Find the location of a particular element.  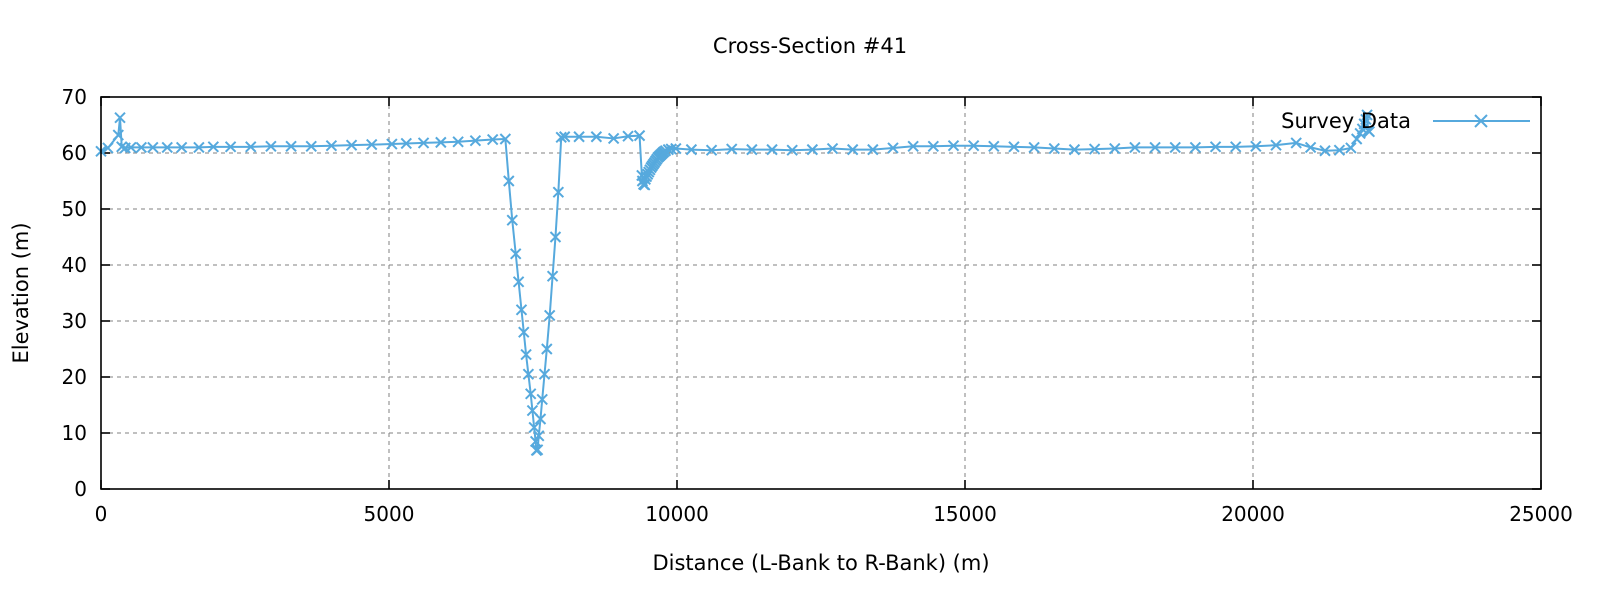

y-tick-label: 50 is located at coordinates (74, 209).